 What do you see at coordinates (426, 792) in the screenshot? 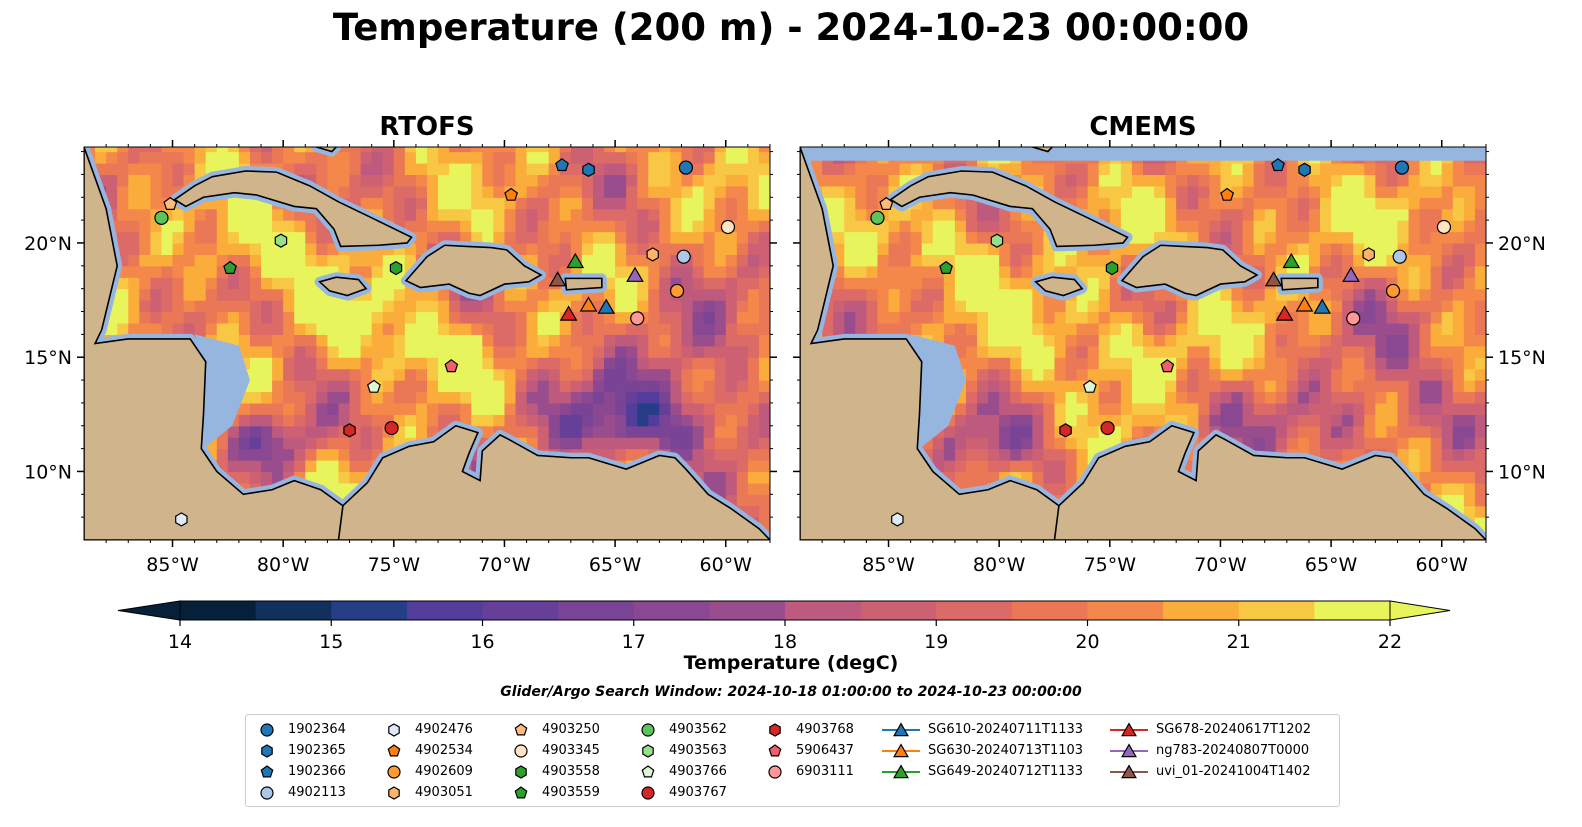
I see `legend-item-4903051: 4903051` at bounding box center [426, 792].